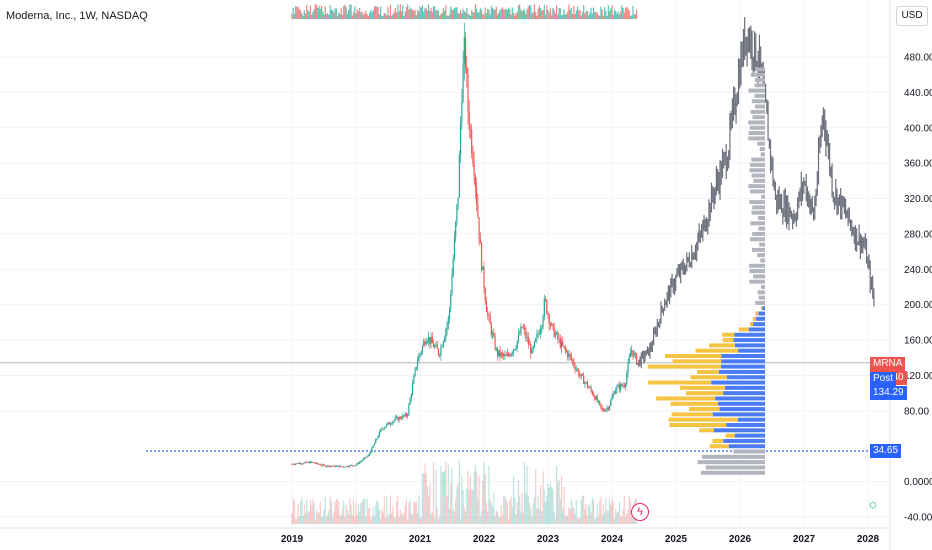 The width and height of the screenshot is (932, 550). What do you see at coordinates (740, 539) in the screenshot?
I see `x-tick-label: 2026` at bounding box center [740, 539].